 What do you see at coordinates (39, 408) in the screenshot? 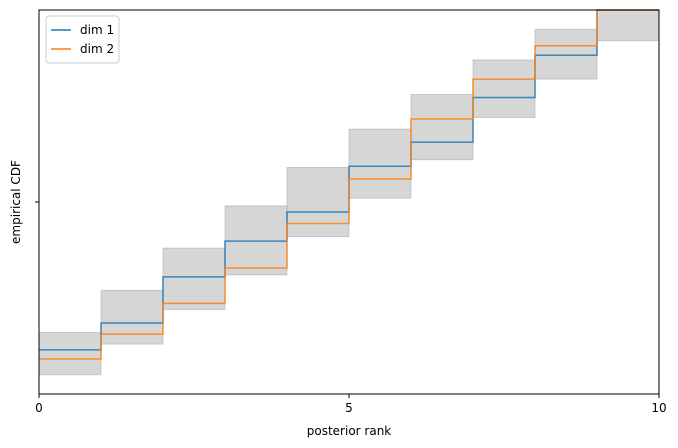
I see `x-tick-label-0: 0` at bounding box center [39, 408].